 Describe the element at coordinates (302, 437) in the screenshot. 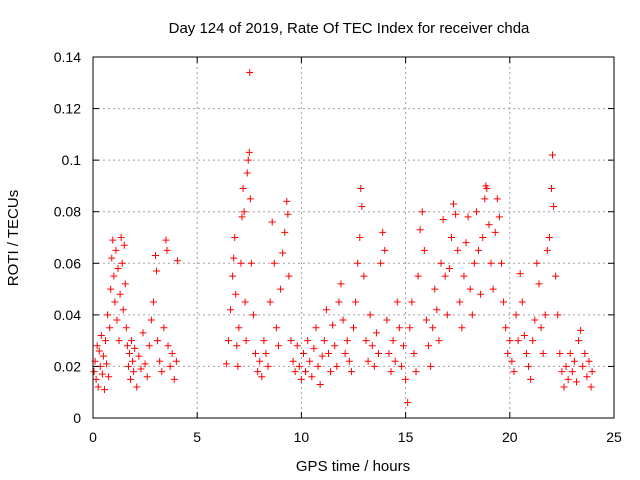

I see `x-tick-label: 10` at that location.